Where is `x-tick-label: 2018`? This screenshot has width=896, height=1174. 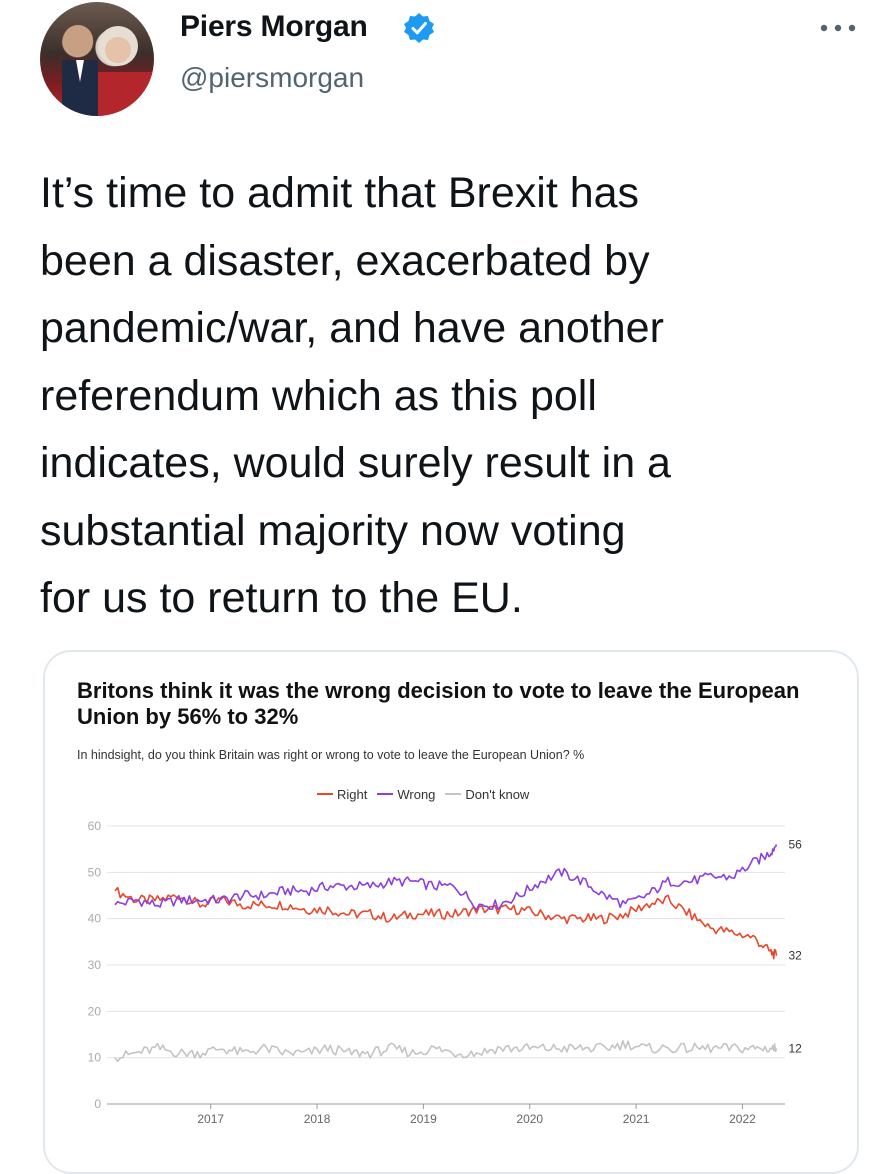
x-tick-label: 2018 is located at coordinates (317, 1119).